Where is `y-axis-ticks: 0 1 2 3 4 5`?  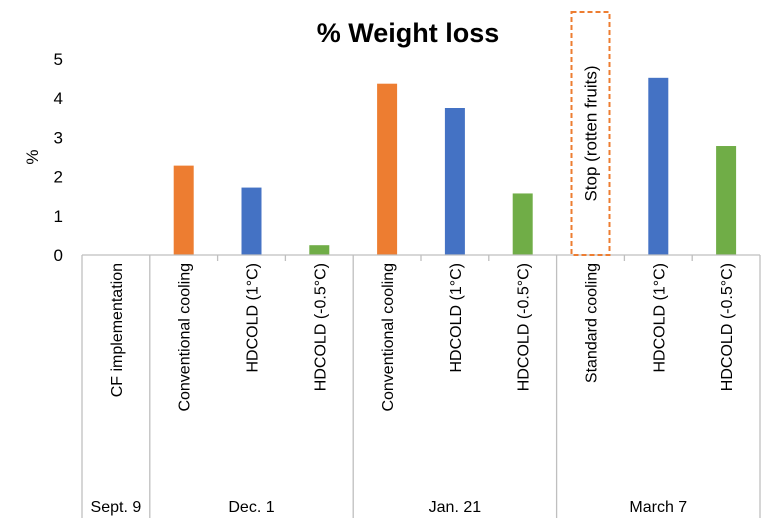 y-axis-ticks: 0 1 2 3 4 5 is located at coordinates (58, 157).